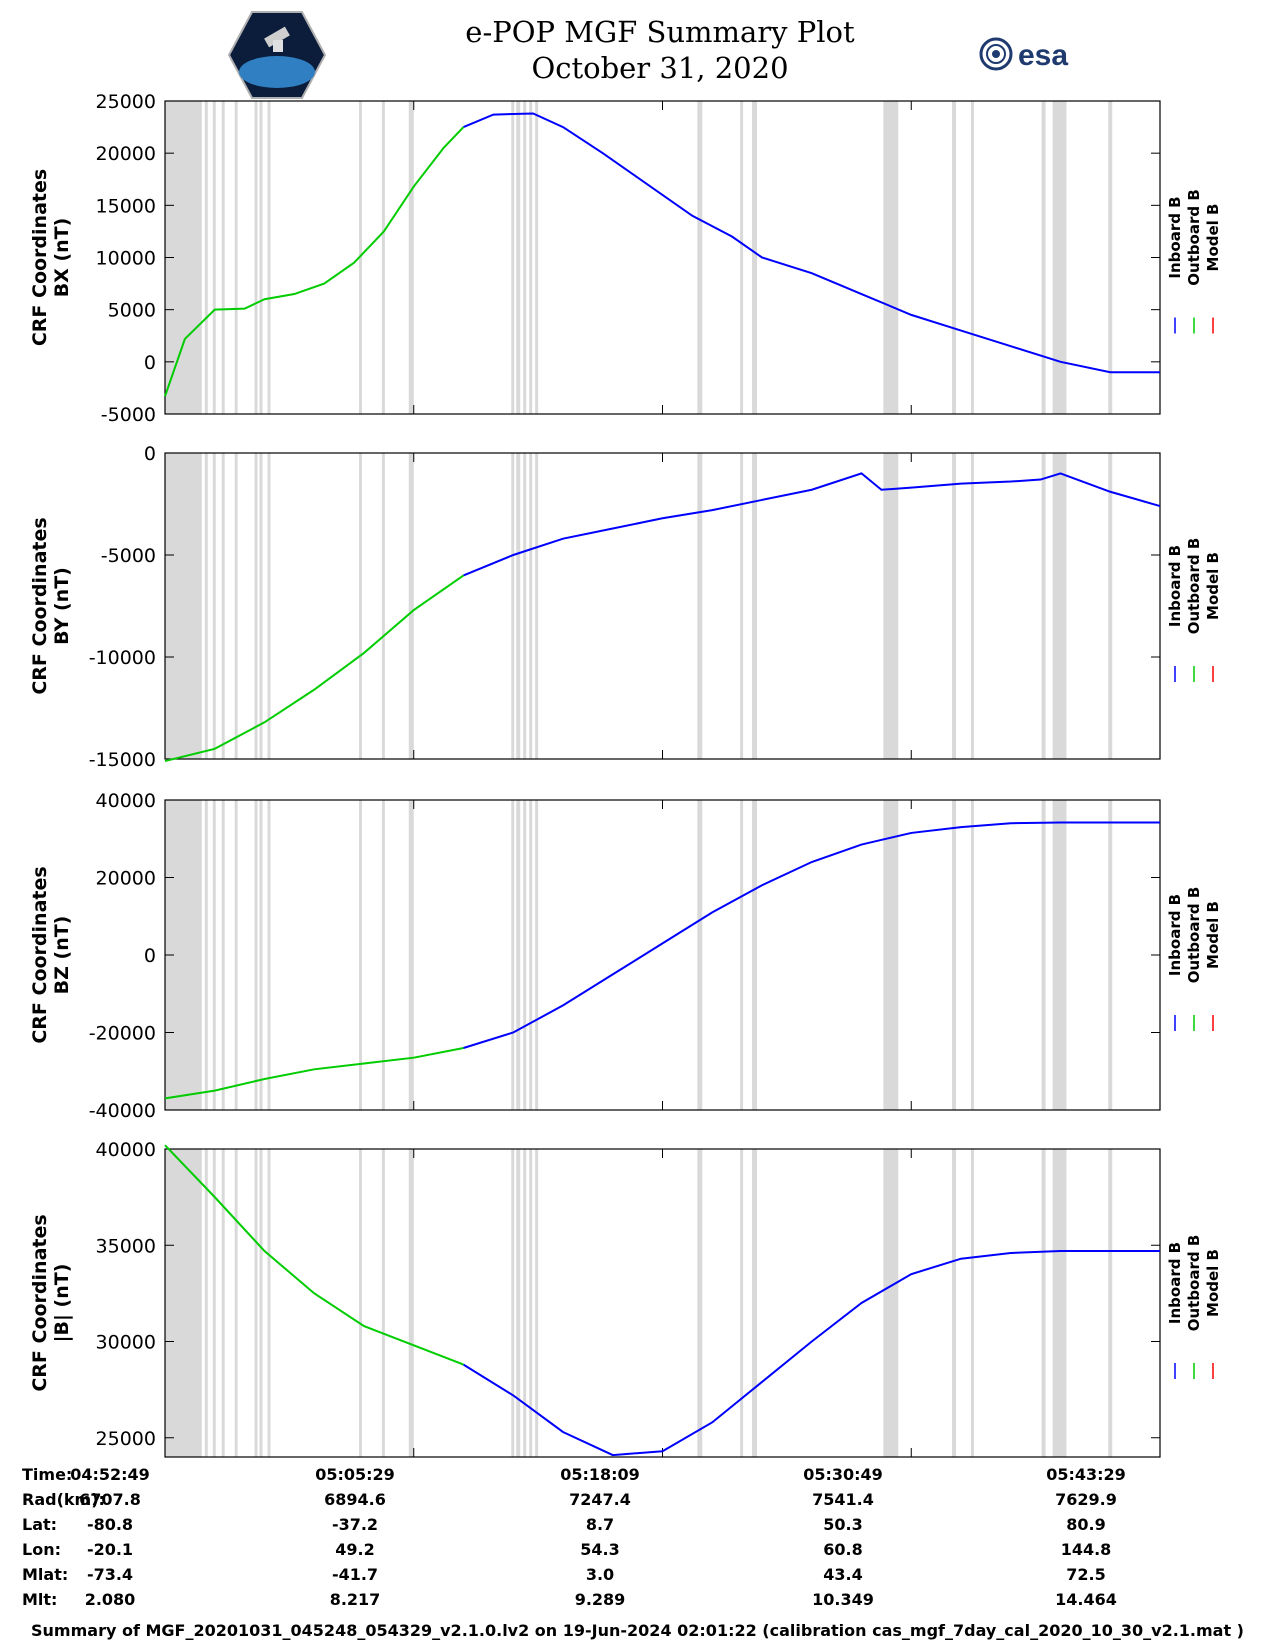 This screenshot has width=1275, height=1650. I want to click on info-cell: 60.8, so click(843, 1549).